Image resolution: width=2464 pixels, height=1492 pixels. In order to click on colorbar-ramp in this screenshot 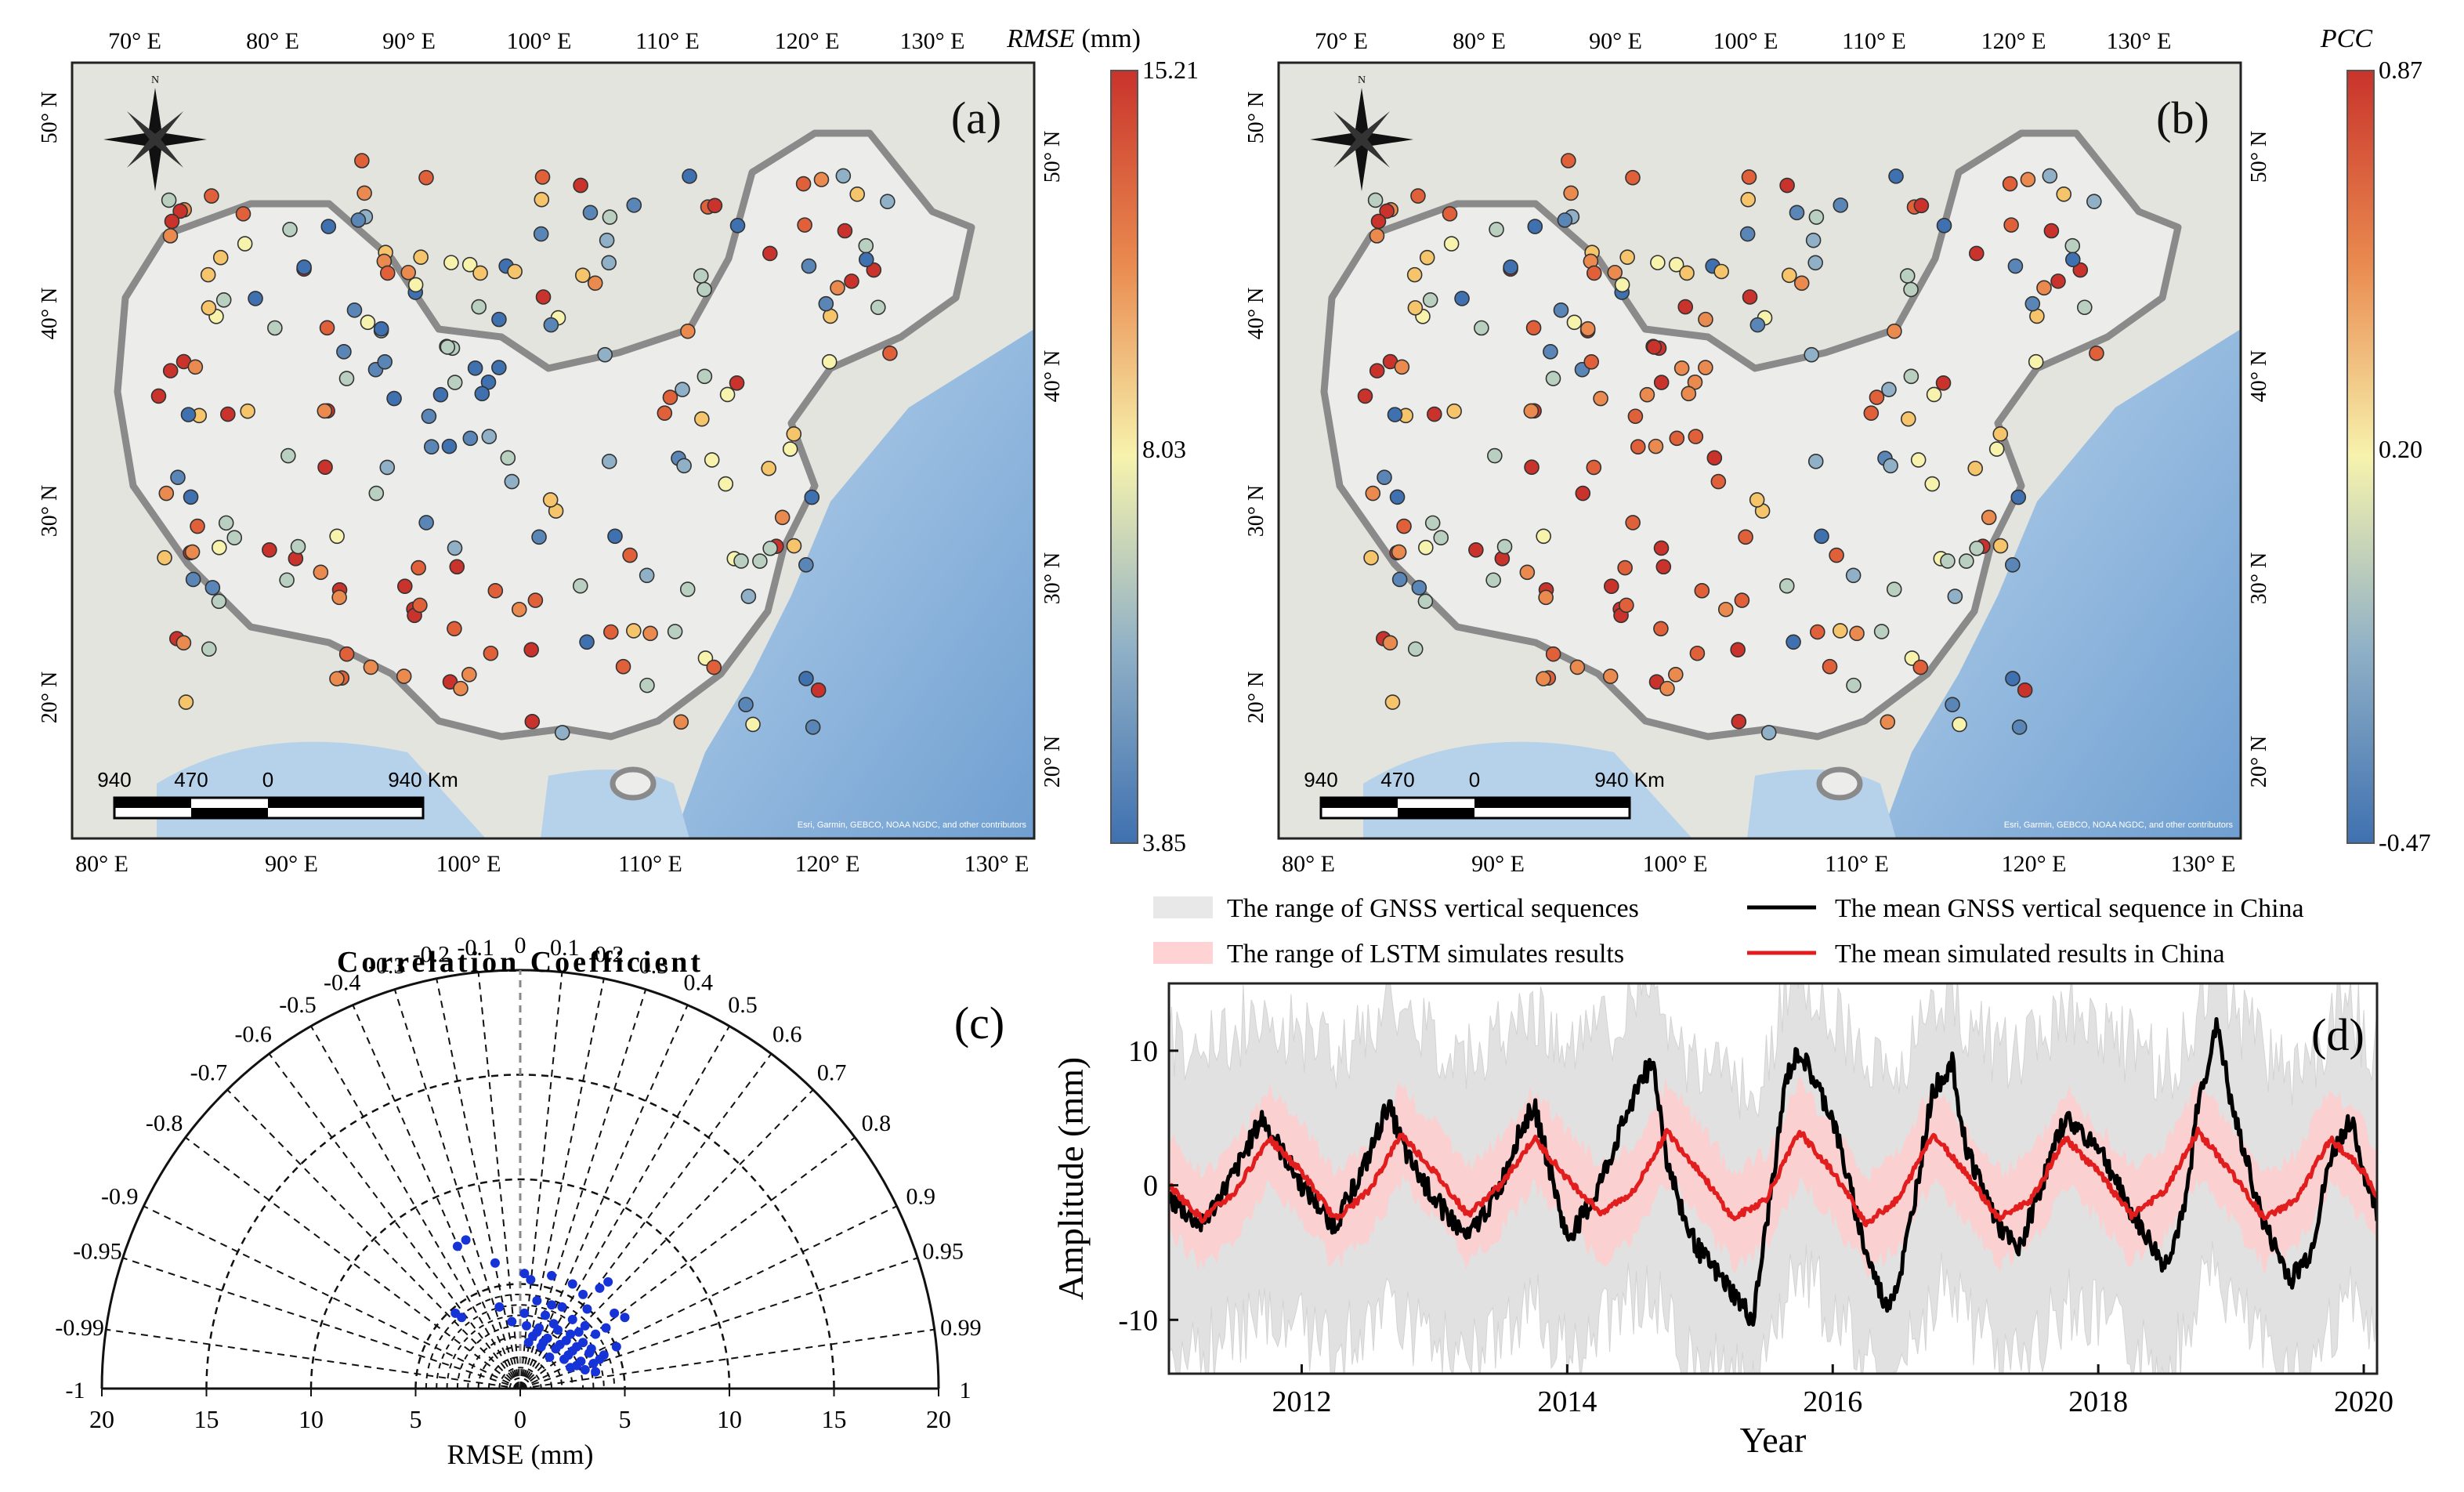, I will do `click(1124, 457)`.